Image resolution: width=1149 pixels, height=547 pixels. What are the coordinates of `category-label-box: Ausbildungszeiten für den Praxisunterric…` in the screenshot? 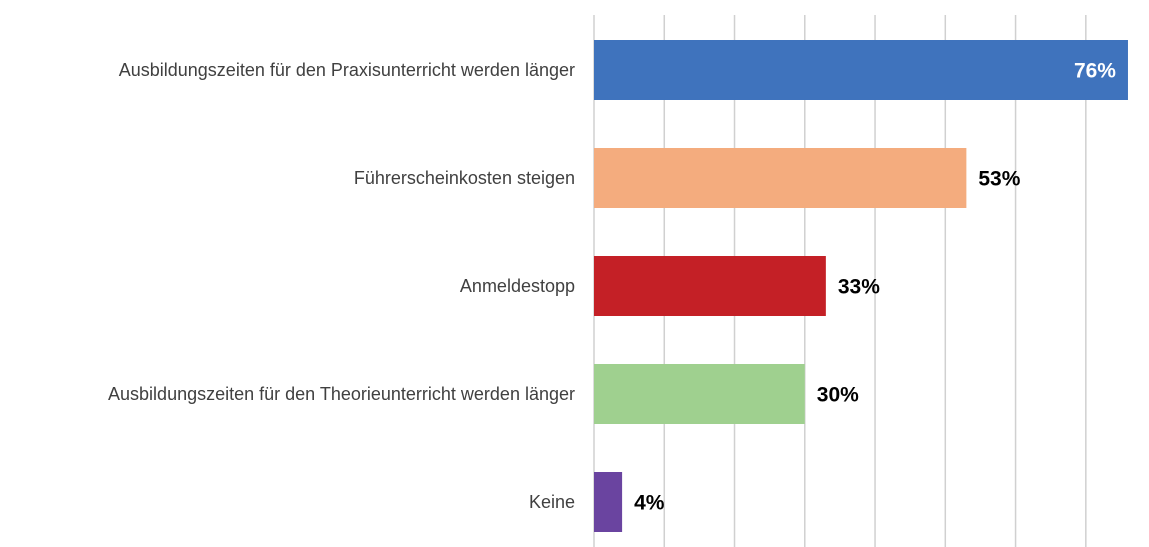 It's located at (347, 70).